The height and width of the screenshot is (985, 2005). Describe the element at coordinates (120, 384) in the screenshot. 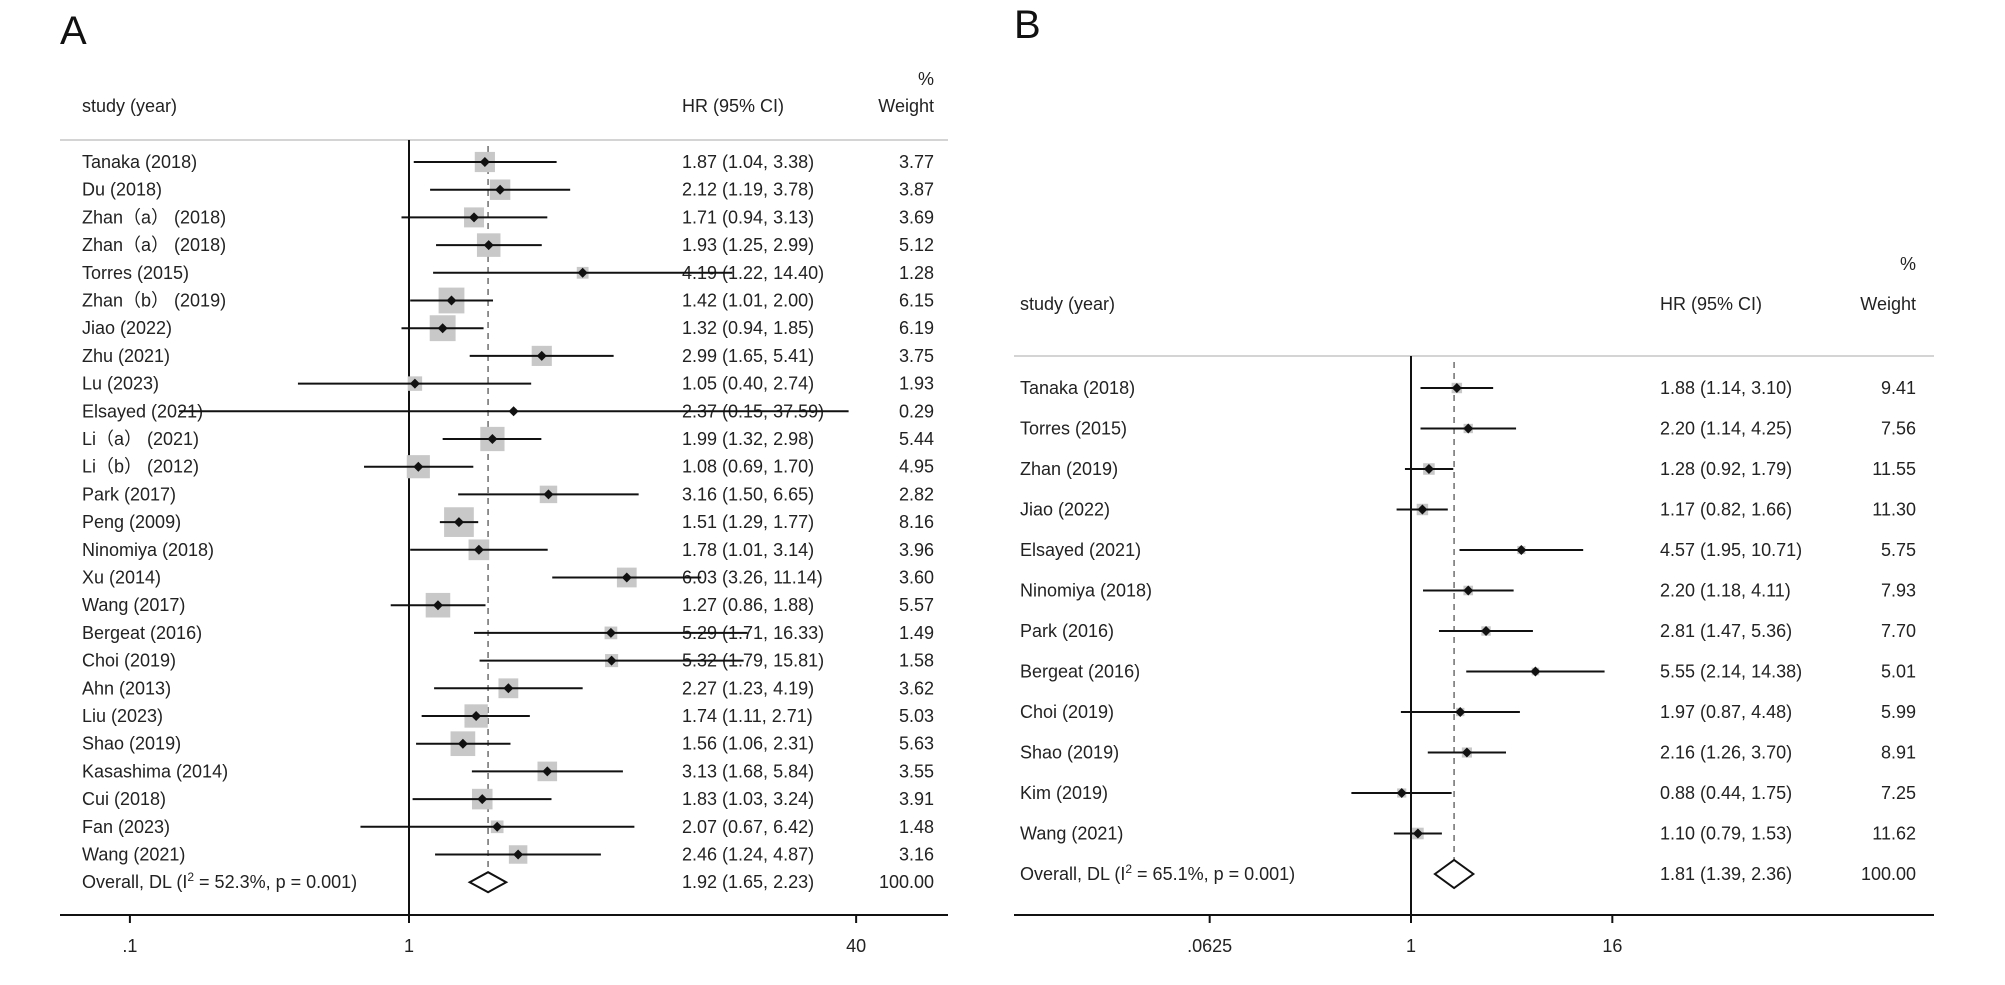

I see `study-label: Lu (2023)` at that location.